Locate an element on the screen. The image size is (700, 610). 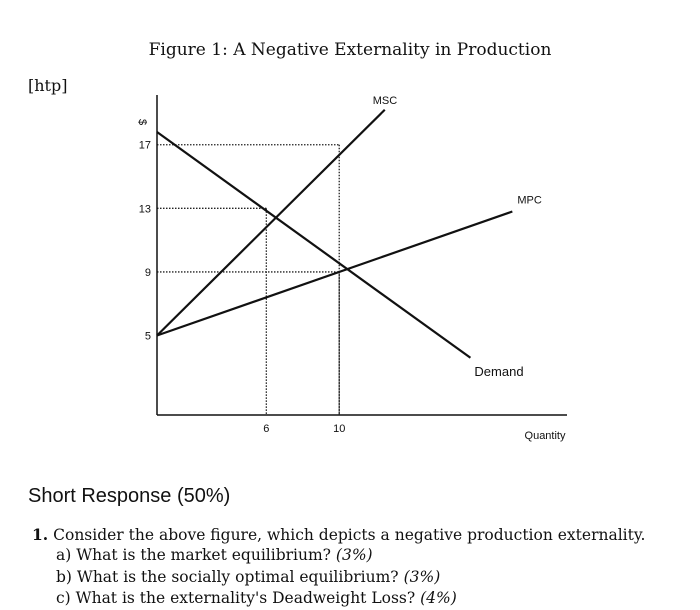
x-axis-label: Quantity is located at coordinates (545, 436).